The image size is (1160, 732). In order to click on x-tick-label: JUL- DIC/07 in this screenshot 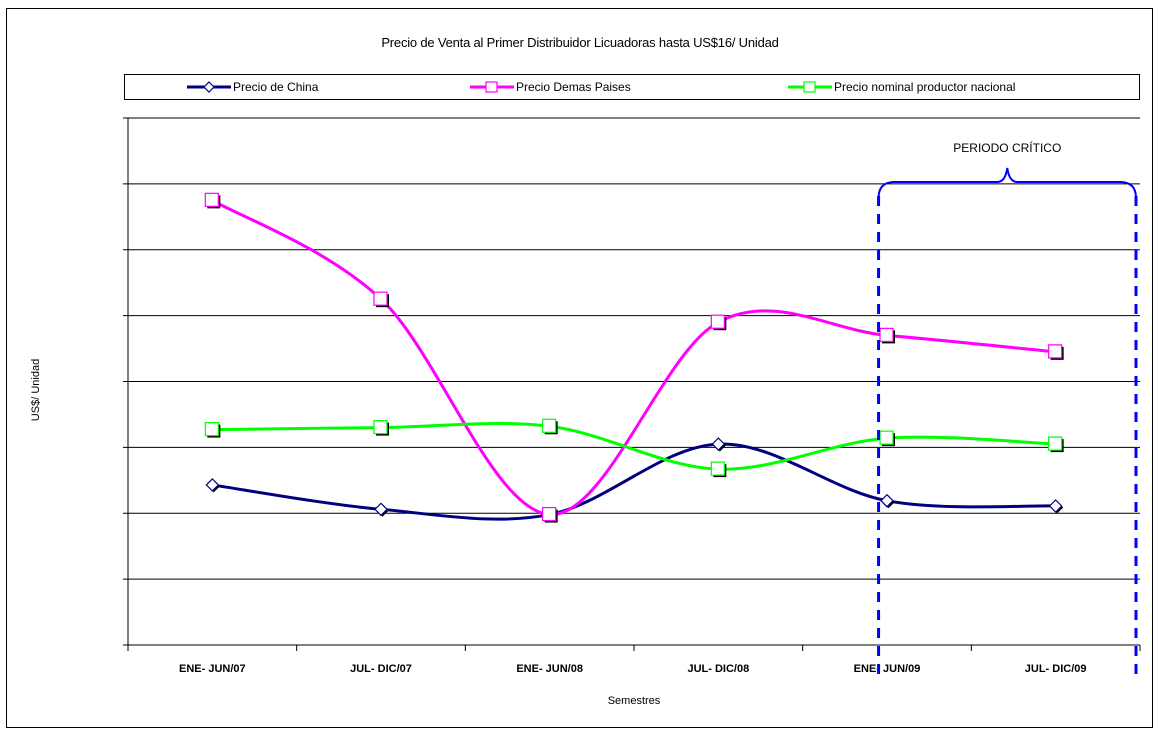, I will do `click(381, 669)`.